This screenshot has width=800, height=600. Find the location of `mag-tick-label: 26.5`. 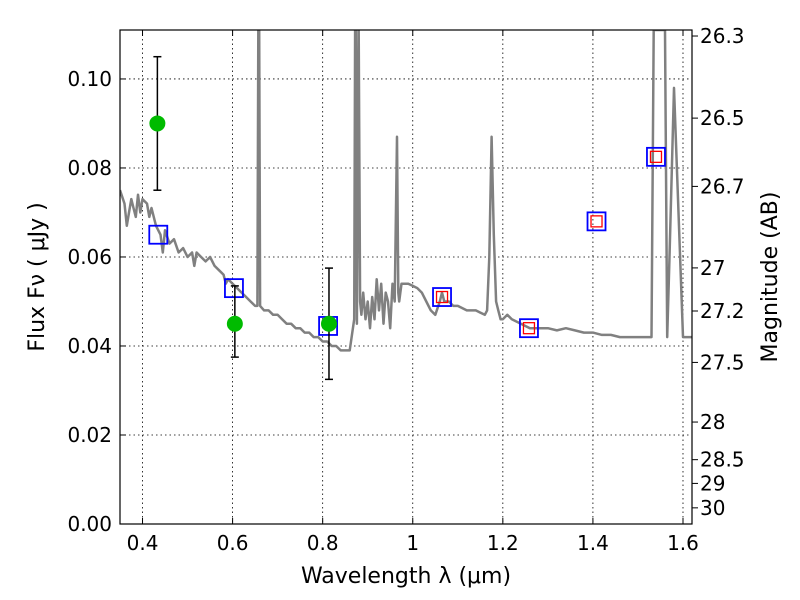

mag-tick-label: 26.5 is located at coordinates (722, 118).